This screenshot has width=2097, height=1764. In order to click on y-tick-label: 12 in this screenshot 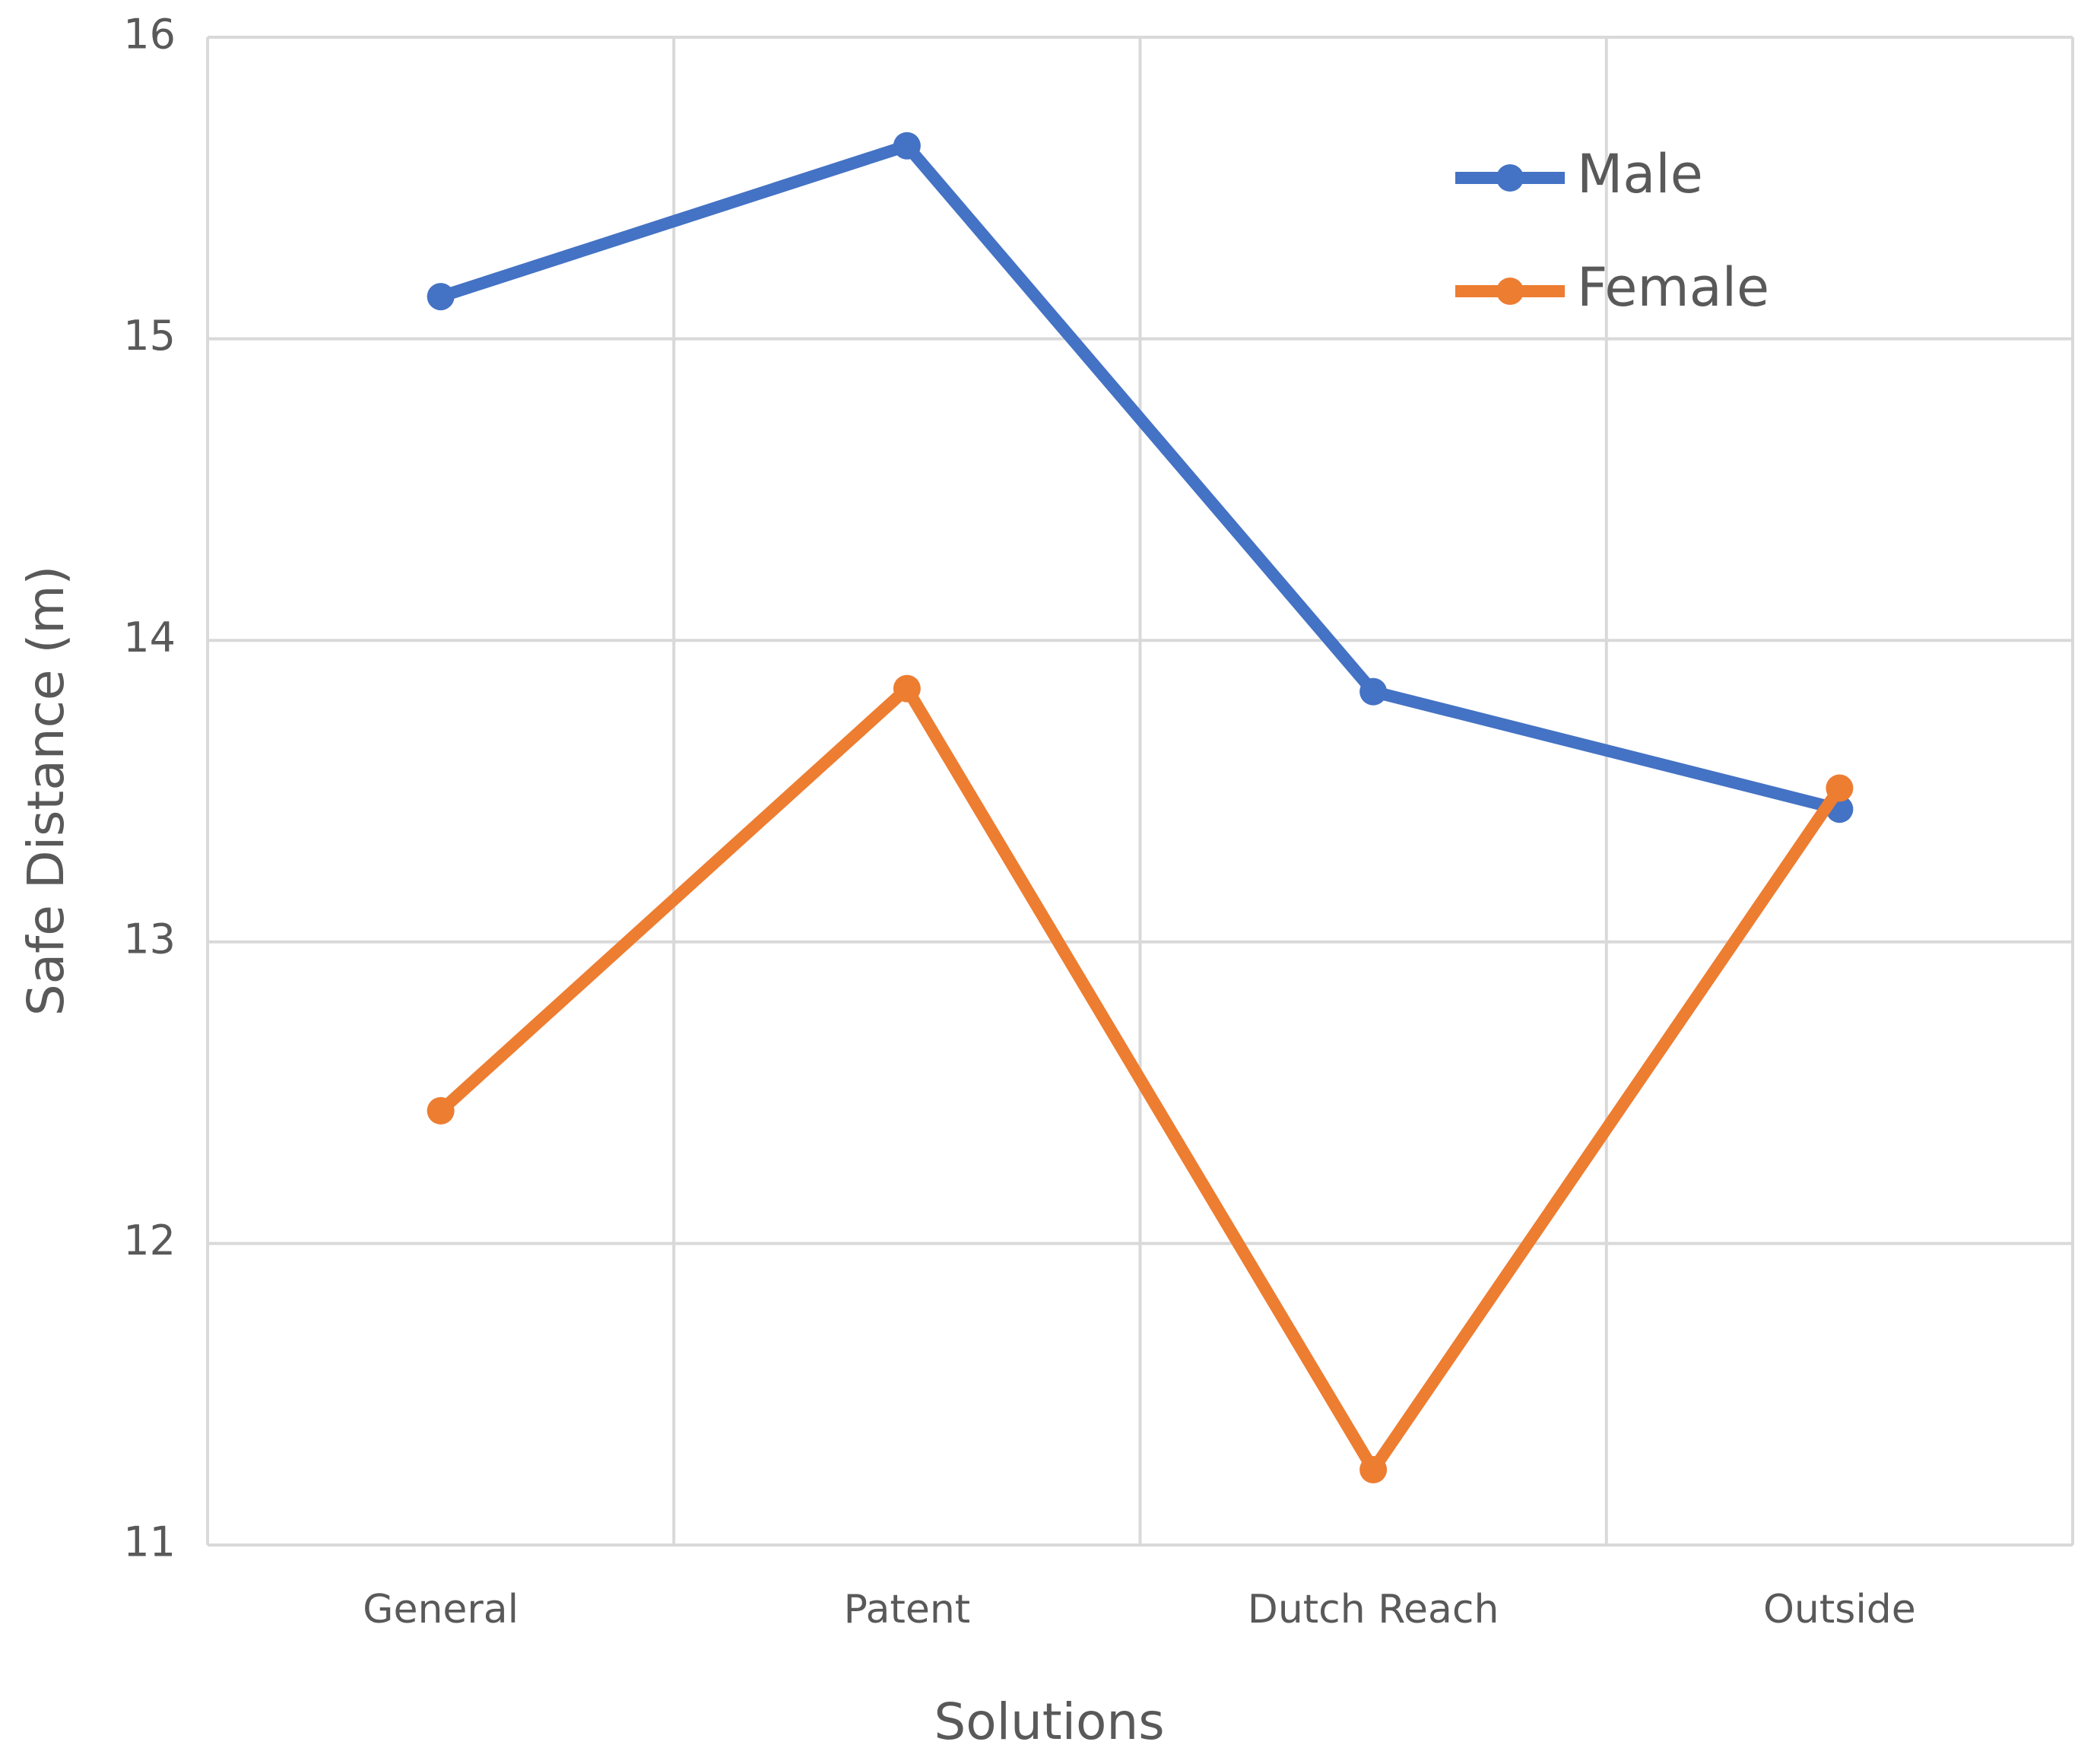, I will do `click(149, 1241)`.